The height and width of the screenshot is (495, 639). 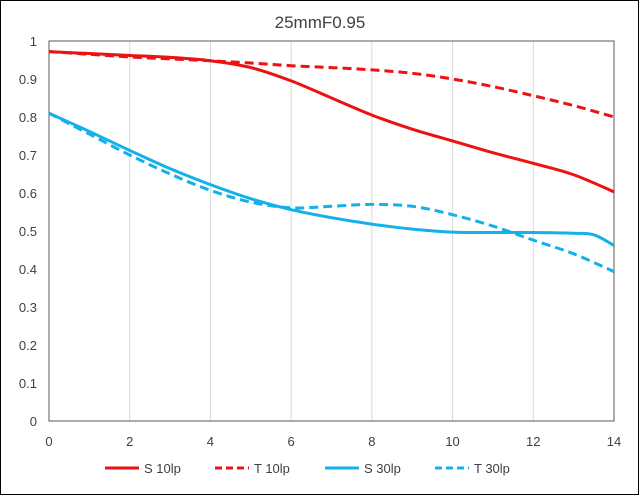 What do you see at coordinates (33, 41) in the screenshot?
I see `y-tick-label: 1` at bounding box center [33, 41].